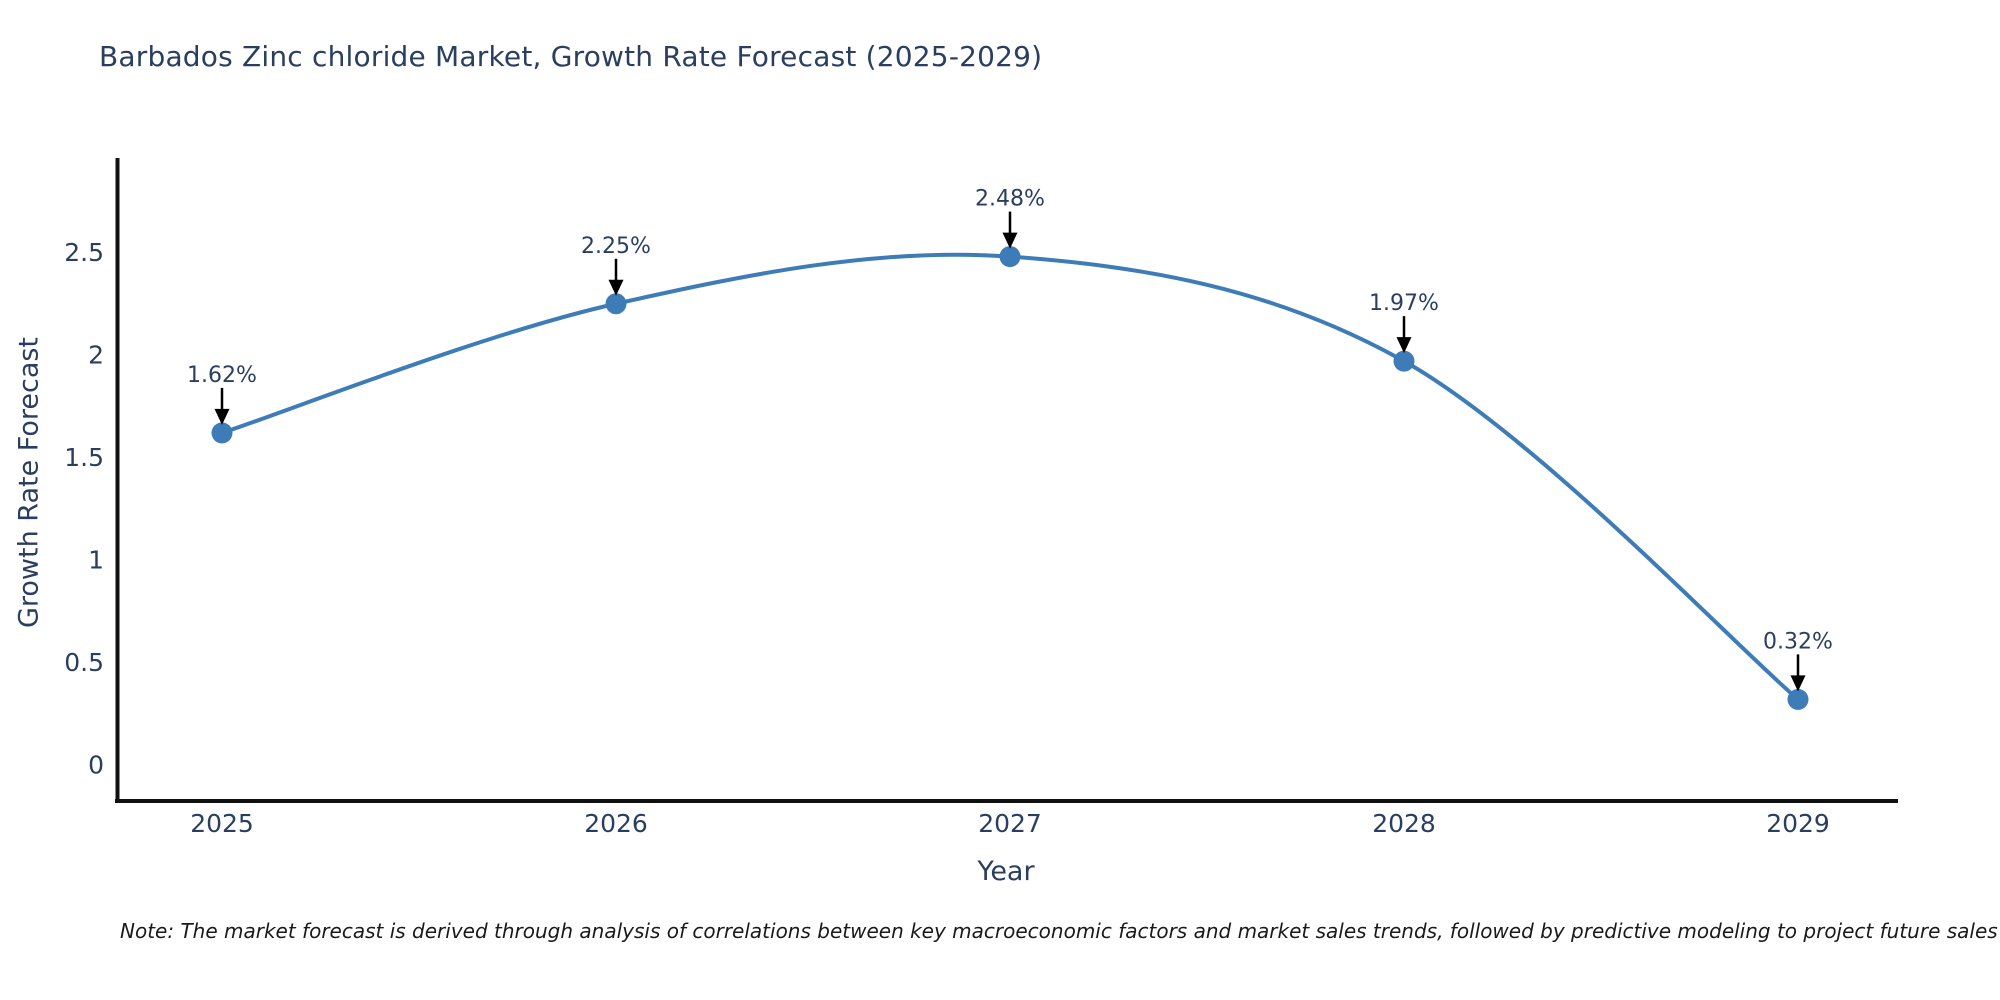 The image size is (2000, 1000). What do you see at coordinates (616, 246) in the screenshot?
I see `data-point-value-label: 2.25%` at bounding box center [616, 246].